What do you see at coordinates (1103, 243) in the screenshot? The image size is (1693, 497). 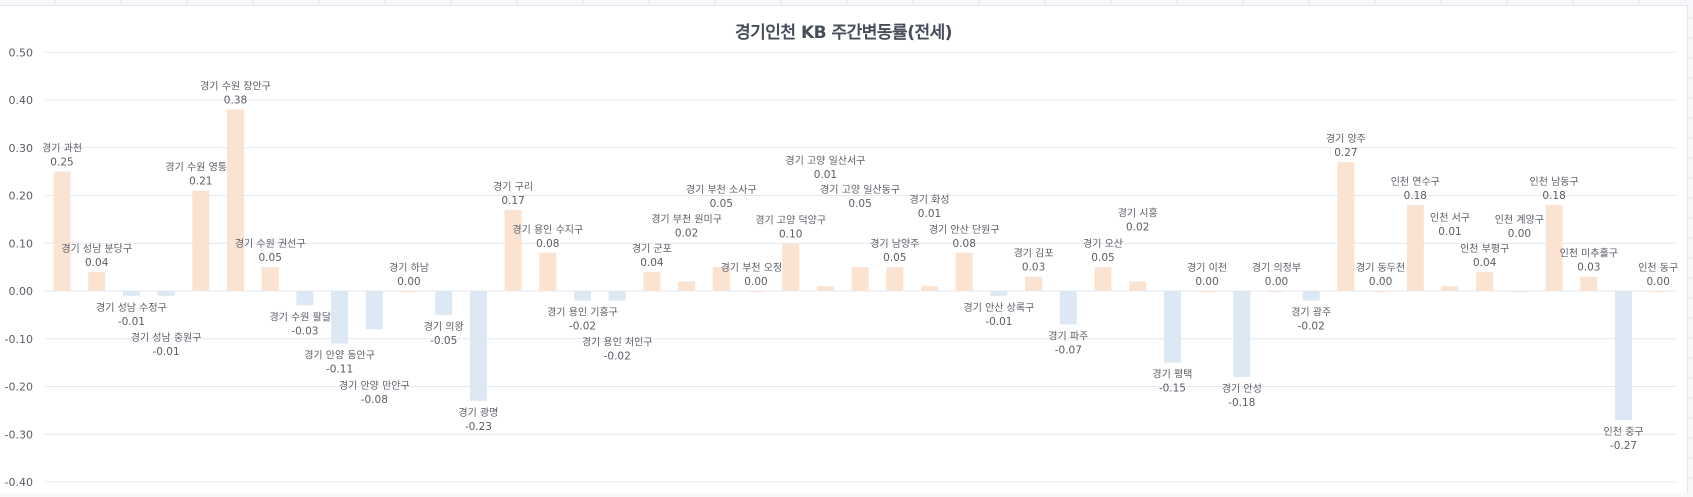 I see `data-label-category: 경기 오산` at bounding box center [1103, 243].